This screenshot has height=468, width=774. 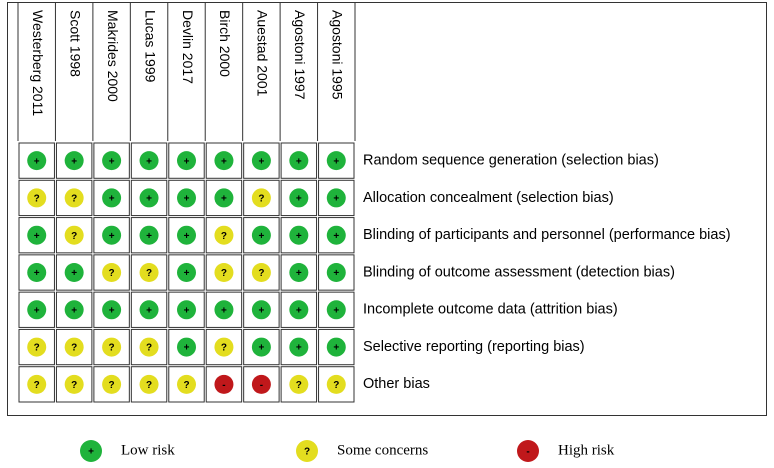 What do you see at coordinates (113, 56) in the screenshot?
I see `study-label: Makrides 2000` at bounding box center [113, 56].